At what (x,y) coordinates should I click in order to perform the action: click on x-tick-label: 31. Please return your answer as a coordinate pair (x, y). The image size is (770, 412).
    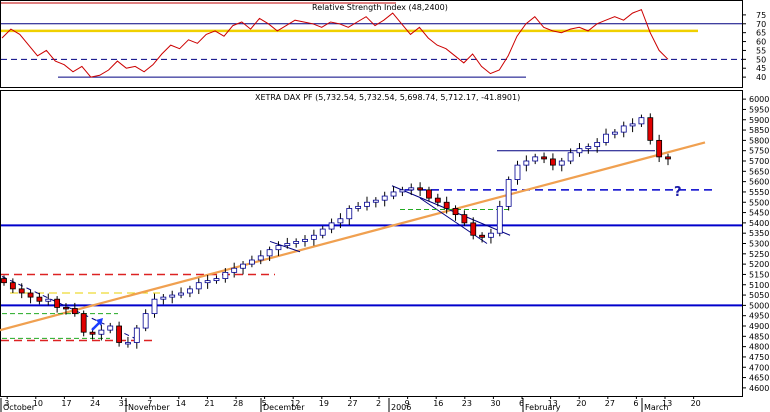
    Looking at the image, I should click on (124, 403).